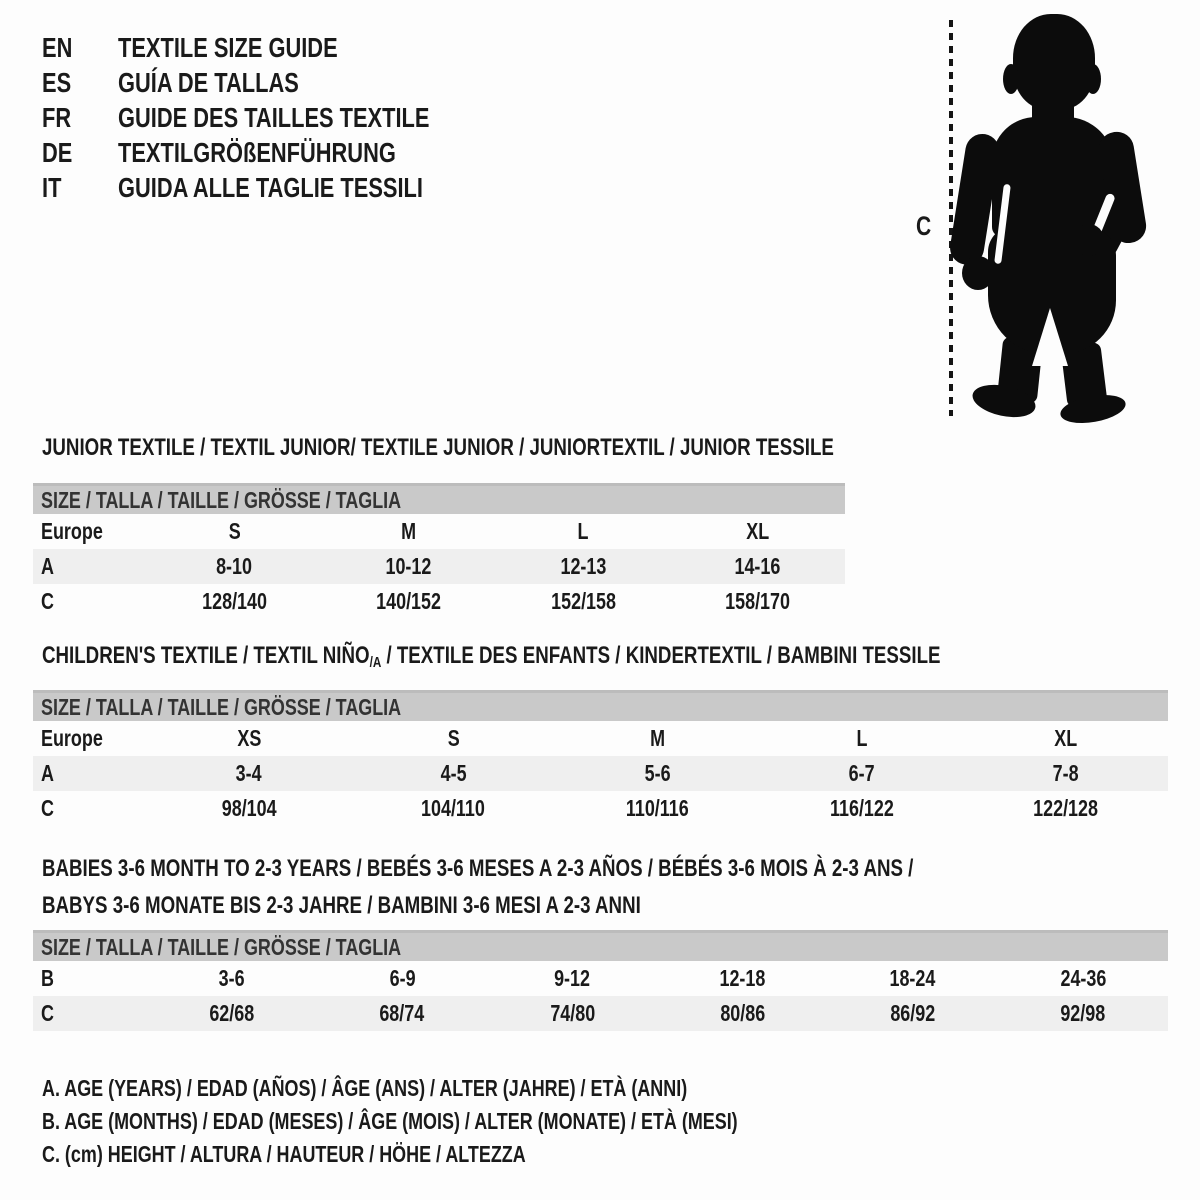  Describe the element at coordinates (453, 773) in the screenshot. I see `table-cell: 4-5` at that location.